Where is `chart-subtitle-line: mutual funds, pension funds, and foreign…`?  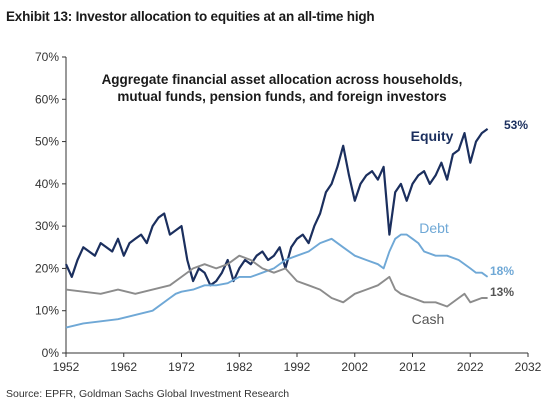 chart-subtitle-line: mutual funds, pension funds, and foreign… is located at coordinates (281, 96).